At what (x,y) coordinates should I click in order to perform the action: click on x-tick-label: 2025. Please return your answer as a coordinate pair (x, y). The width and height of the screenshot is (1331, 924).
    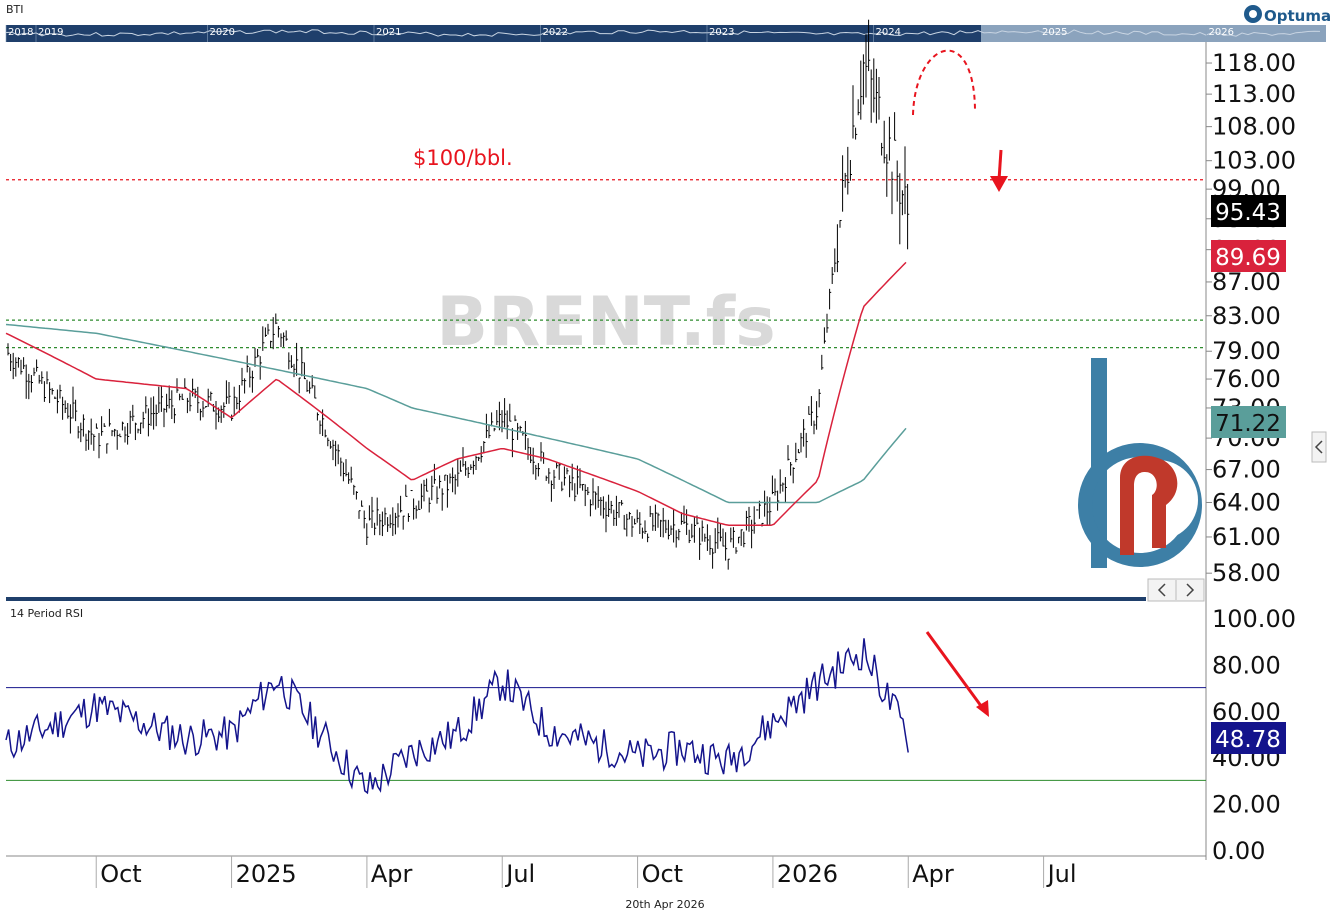
    Looking at the image, I should click on (266, 874).